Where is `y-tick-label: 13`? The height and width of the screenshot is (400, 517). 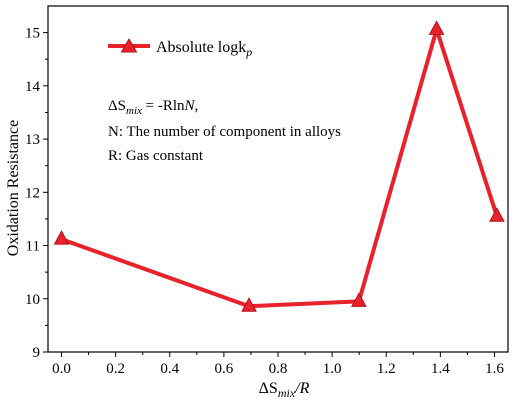 y-tick-label: 13 is located at coordinates (32, 140).